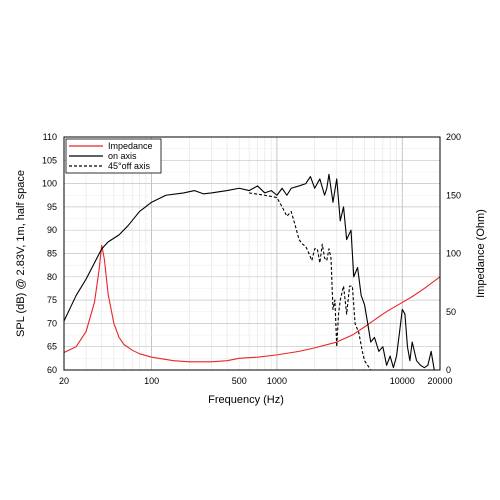  I want to click on y-right-tick-label: 200, so click(453, 137).